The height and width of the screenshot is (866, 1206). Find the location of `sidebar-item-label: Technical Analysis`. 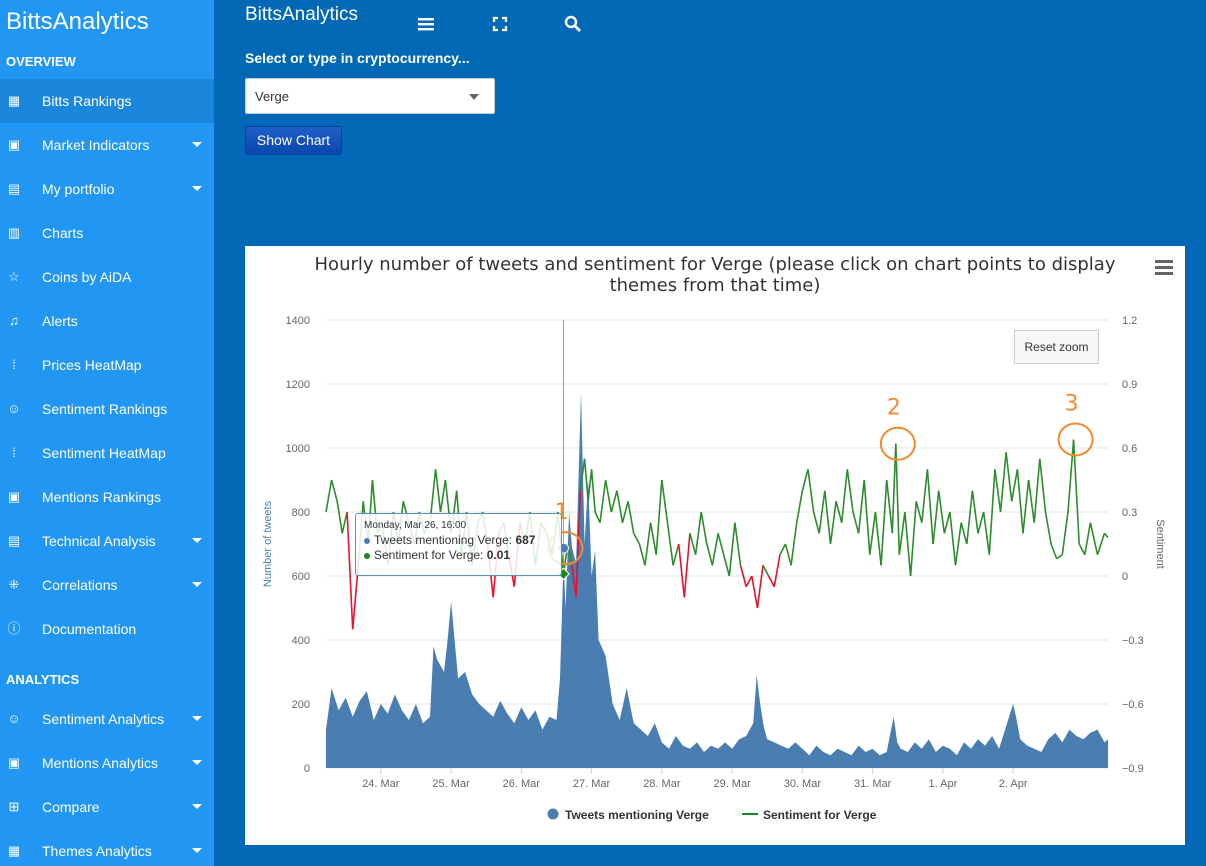

sidebar-item-label: Technical Analysis is located at coordinates (99, 541).